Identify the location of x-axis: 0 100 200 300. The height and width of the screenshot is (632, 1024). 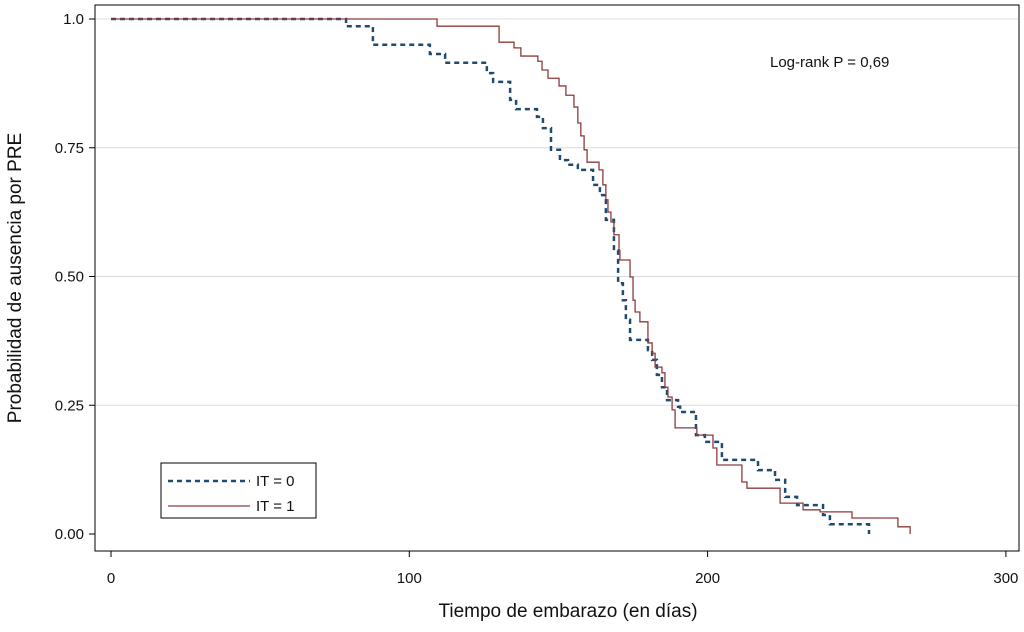
(562, 569).